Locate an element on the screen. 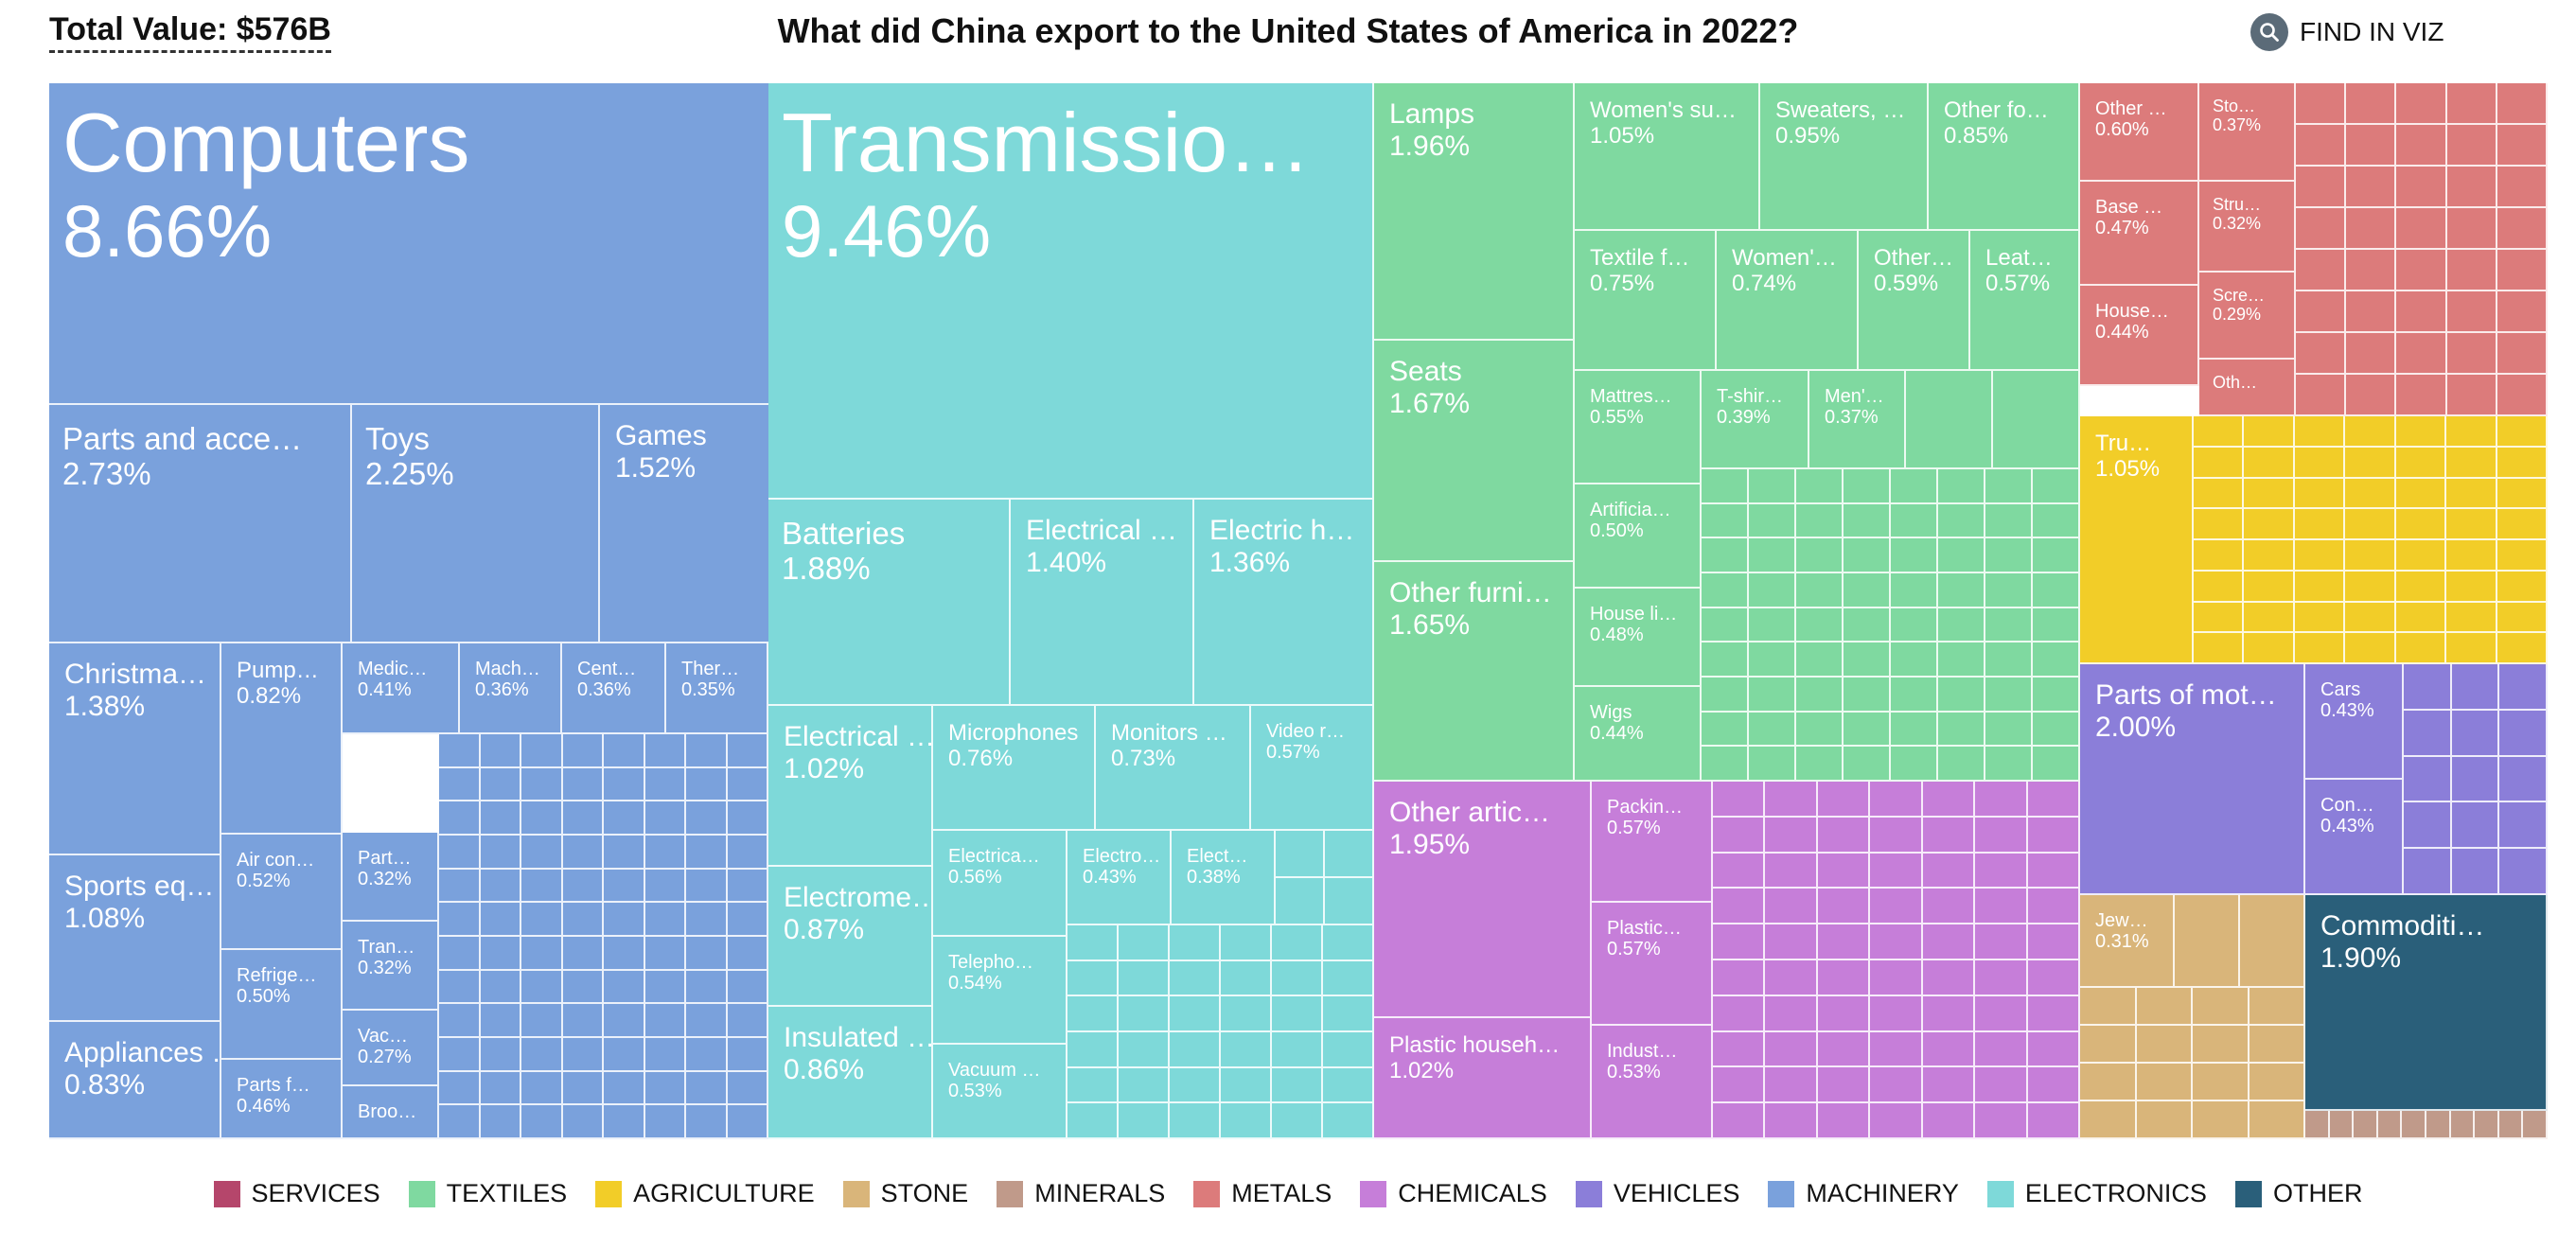 Image resolution: width=2576 pixels, height=1250 pixels. legend-item-minerals: MINERALS is located at coordinates (1081, 1193).